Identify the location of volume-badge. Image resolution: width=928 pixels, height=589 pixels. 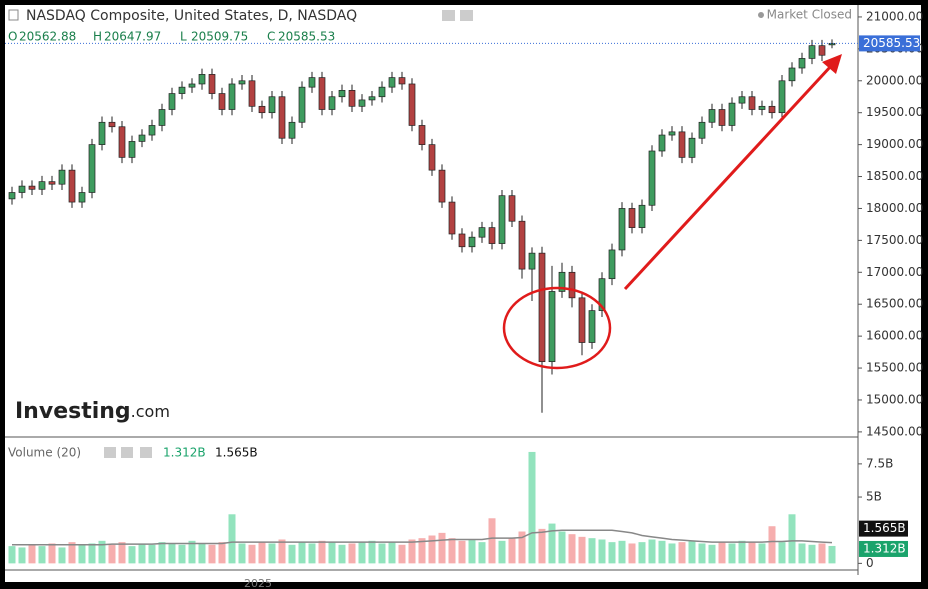
(883, 548).